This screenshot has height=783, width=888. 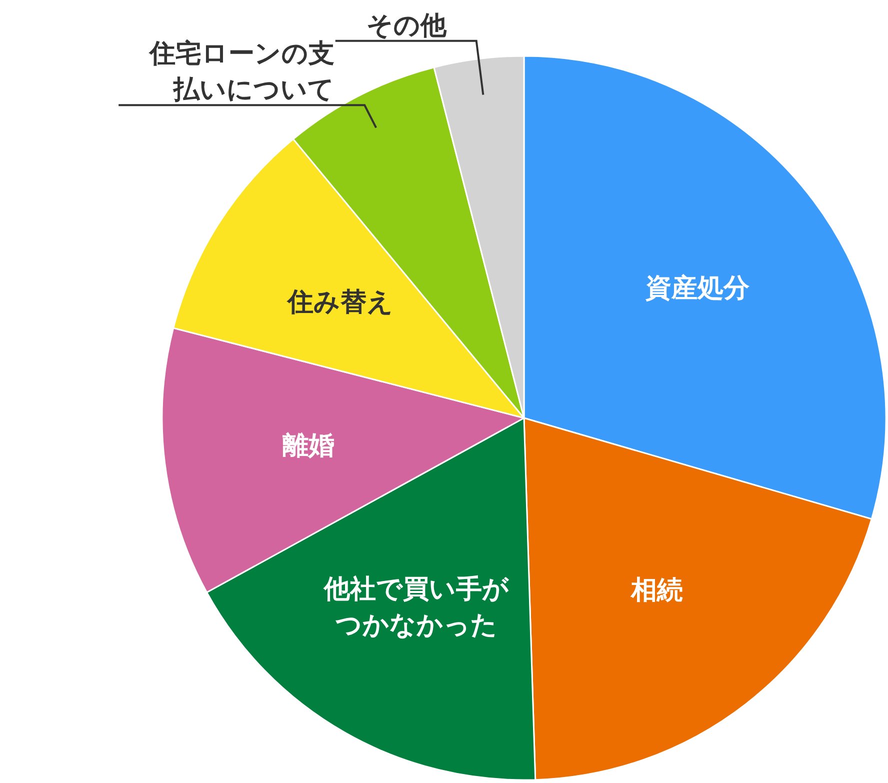 I want to click on slice-label: 相続, so click(x=657, y=591).